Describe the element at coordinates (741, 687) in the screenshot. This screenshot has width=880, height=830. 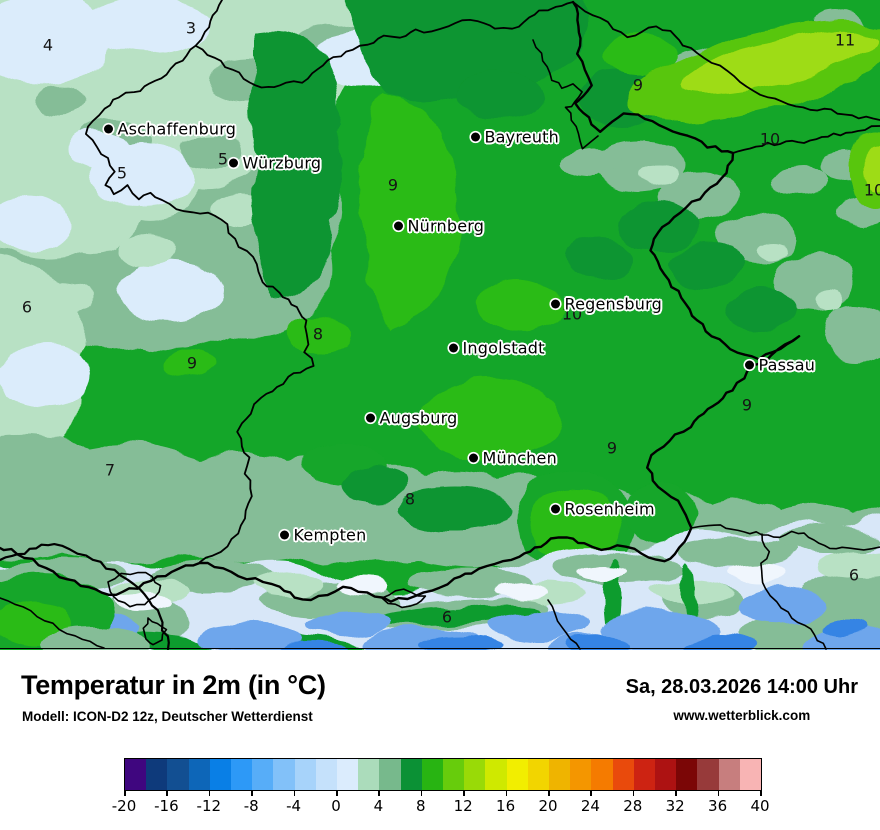
I see `valid-datetime: Sa, 28.03.2026 14:00 Uhr` at that location.